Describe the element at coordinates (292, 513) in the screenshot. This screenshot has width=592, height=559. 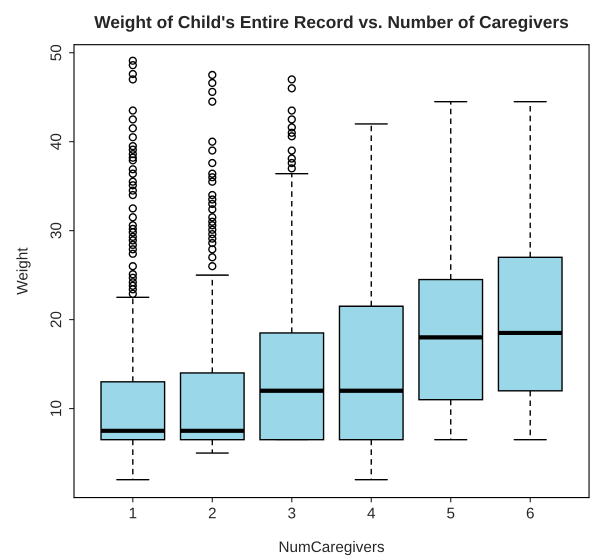
I see `x-tick-label: 3` at that location.